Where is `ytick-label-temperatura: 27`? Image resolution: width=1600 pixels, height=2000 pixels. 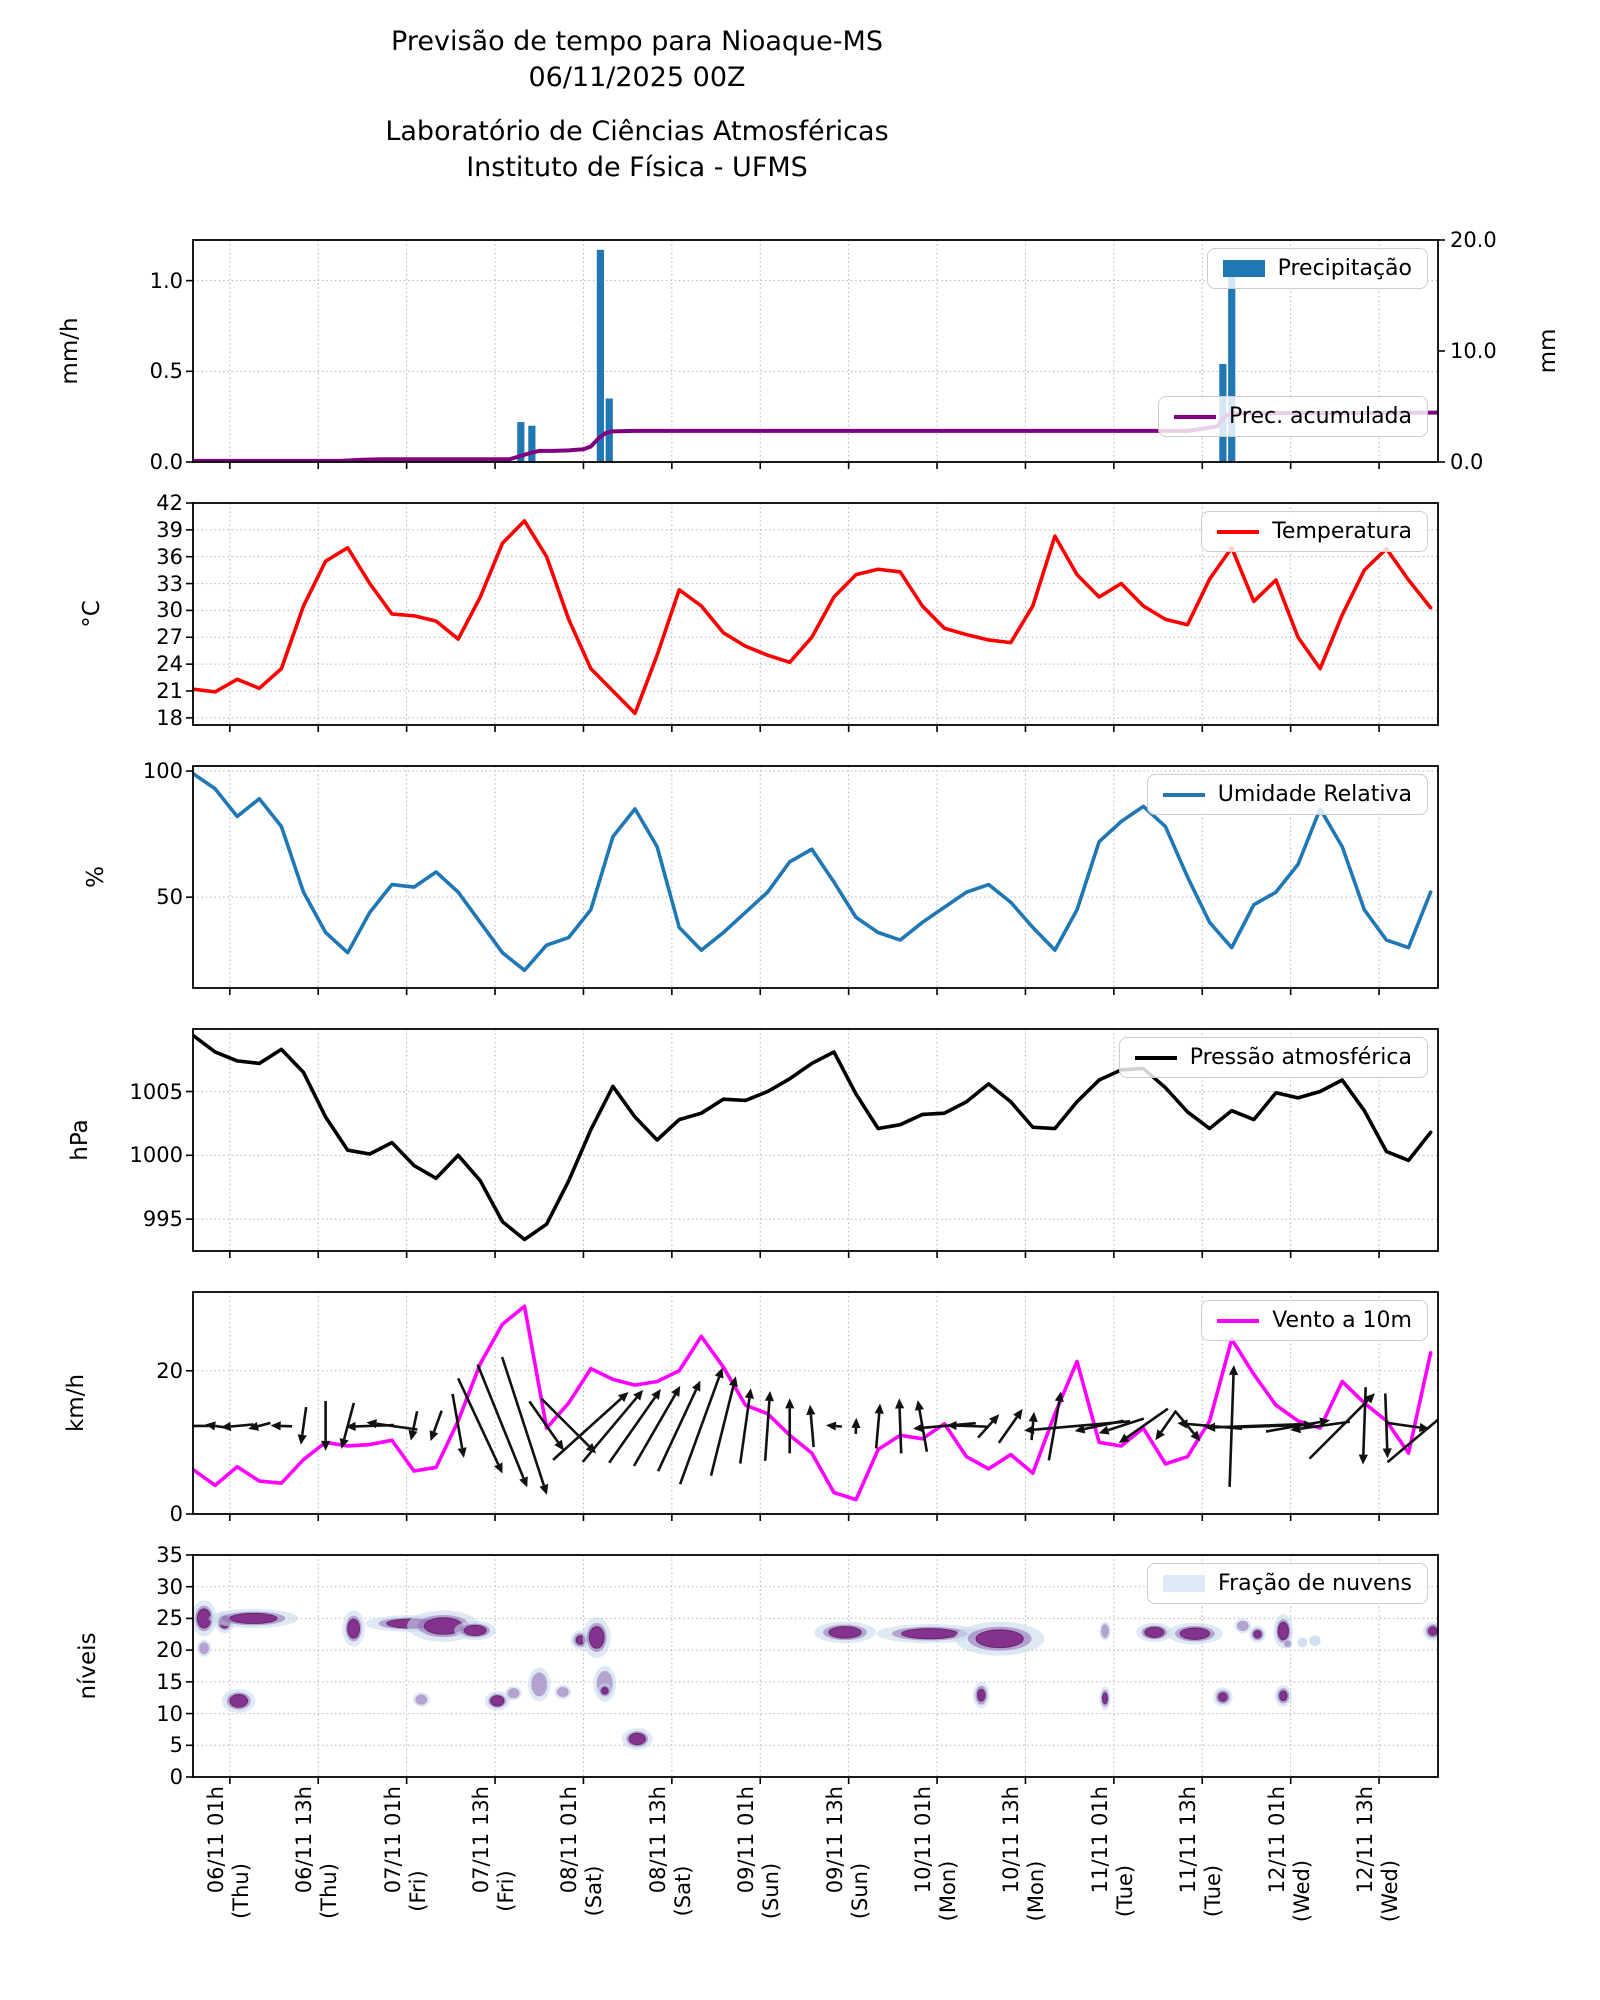
ytick-label-temperatura: 27 is located at coordinates (169, 637).